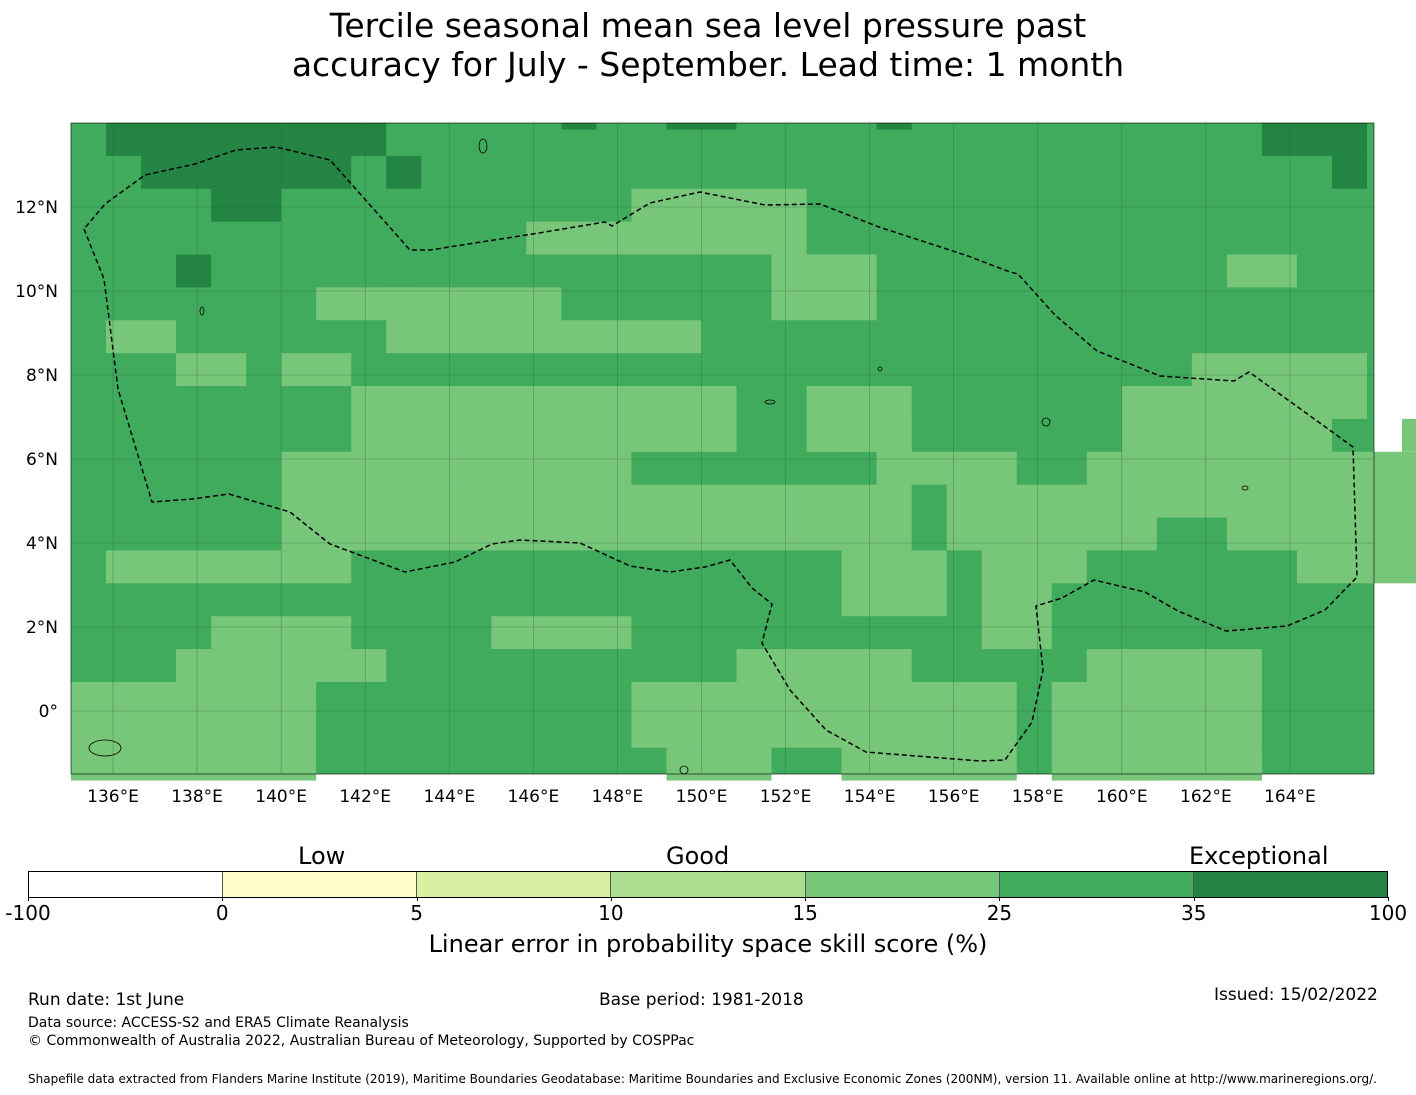 The height and width of the screenshot is (1095, 1416). I want to click on colorbar-tick-label: 15, so click(805, 913).